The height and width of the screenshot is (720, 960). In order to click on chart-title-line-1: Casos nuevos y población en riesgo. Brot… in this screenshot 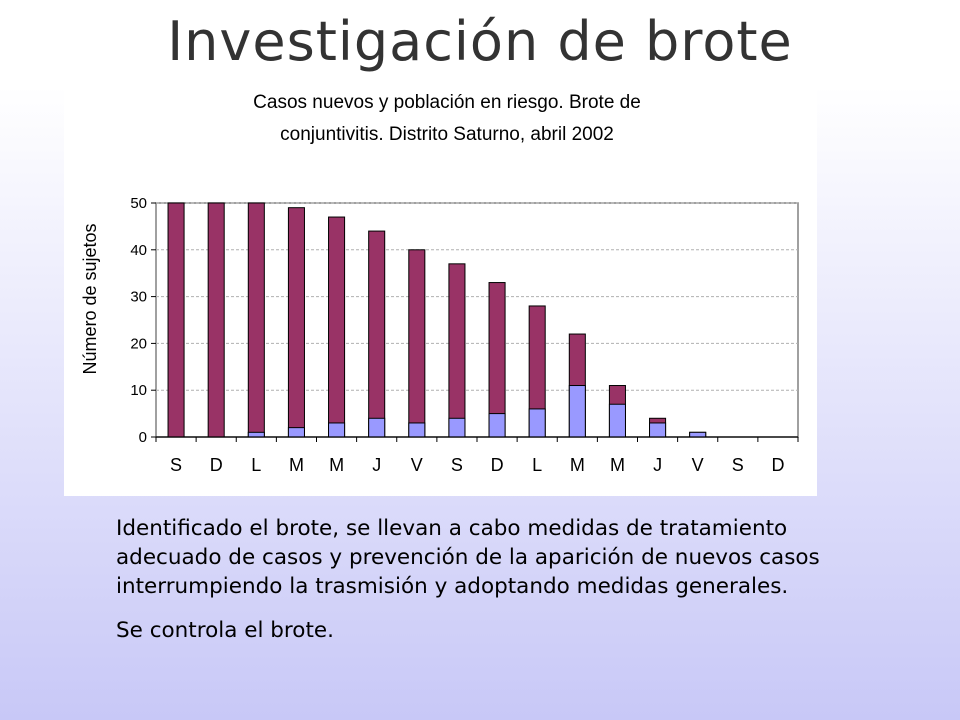, I will do `click(447, 102)`.